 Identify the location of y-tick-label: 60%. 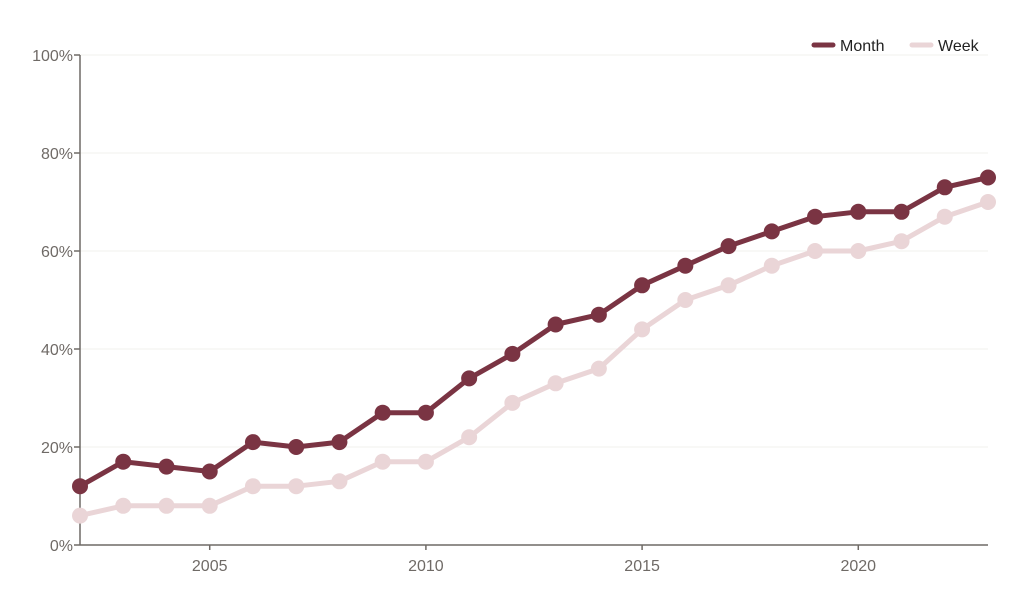
(57, 252).